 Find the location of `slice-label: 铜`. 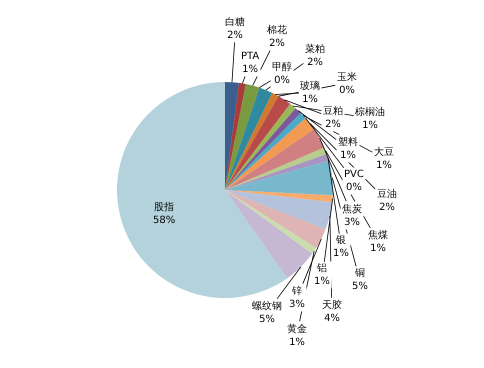

slice-label: 铜 is located at coordinates (359, 273).